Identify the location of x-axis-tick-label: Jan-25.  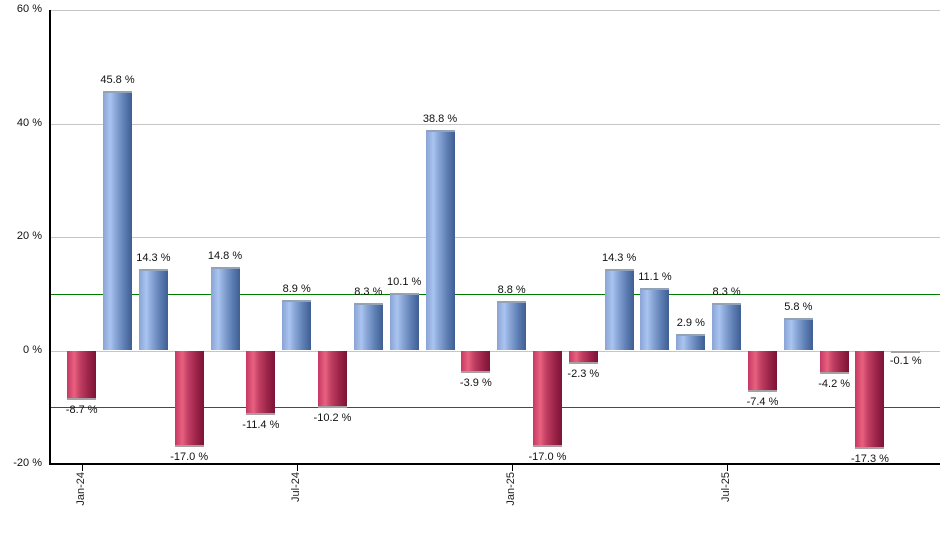
(510, 489).